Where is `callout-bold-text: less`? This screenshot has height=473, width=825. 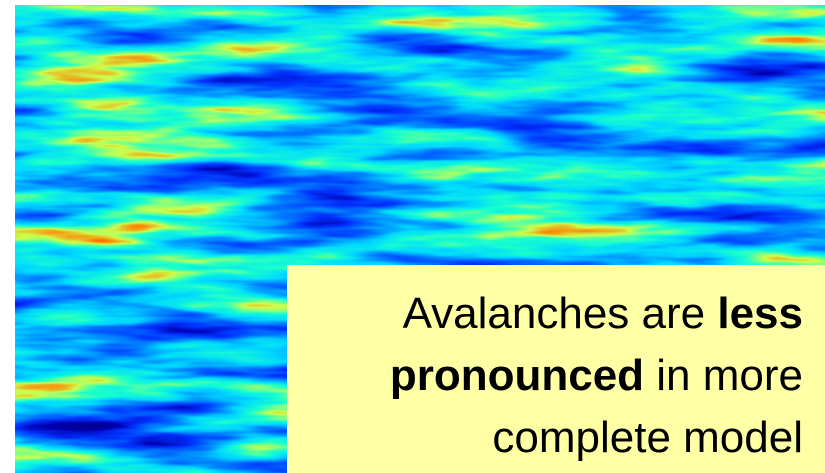
callout-bold-text: less is located at coordinates (760, 313).